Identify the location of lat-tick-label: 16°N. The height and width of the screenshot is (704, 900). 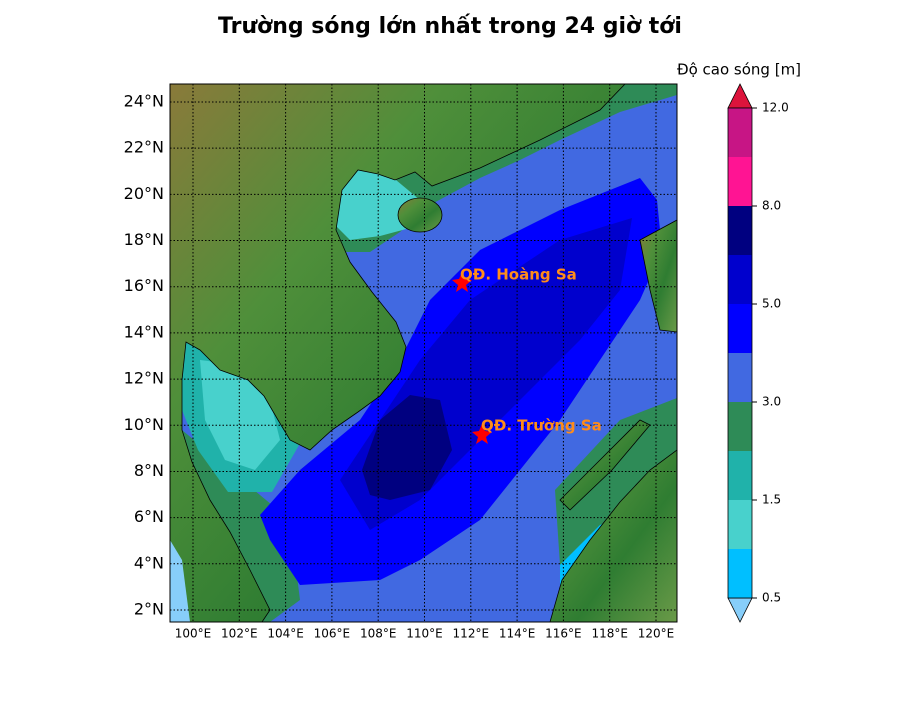
(144, 285).